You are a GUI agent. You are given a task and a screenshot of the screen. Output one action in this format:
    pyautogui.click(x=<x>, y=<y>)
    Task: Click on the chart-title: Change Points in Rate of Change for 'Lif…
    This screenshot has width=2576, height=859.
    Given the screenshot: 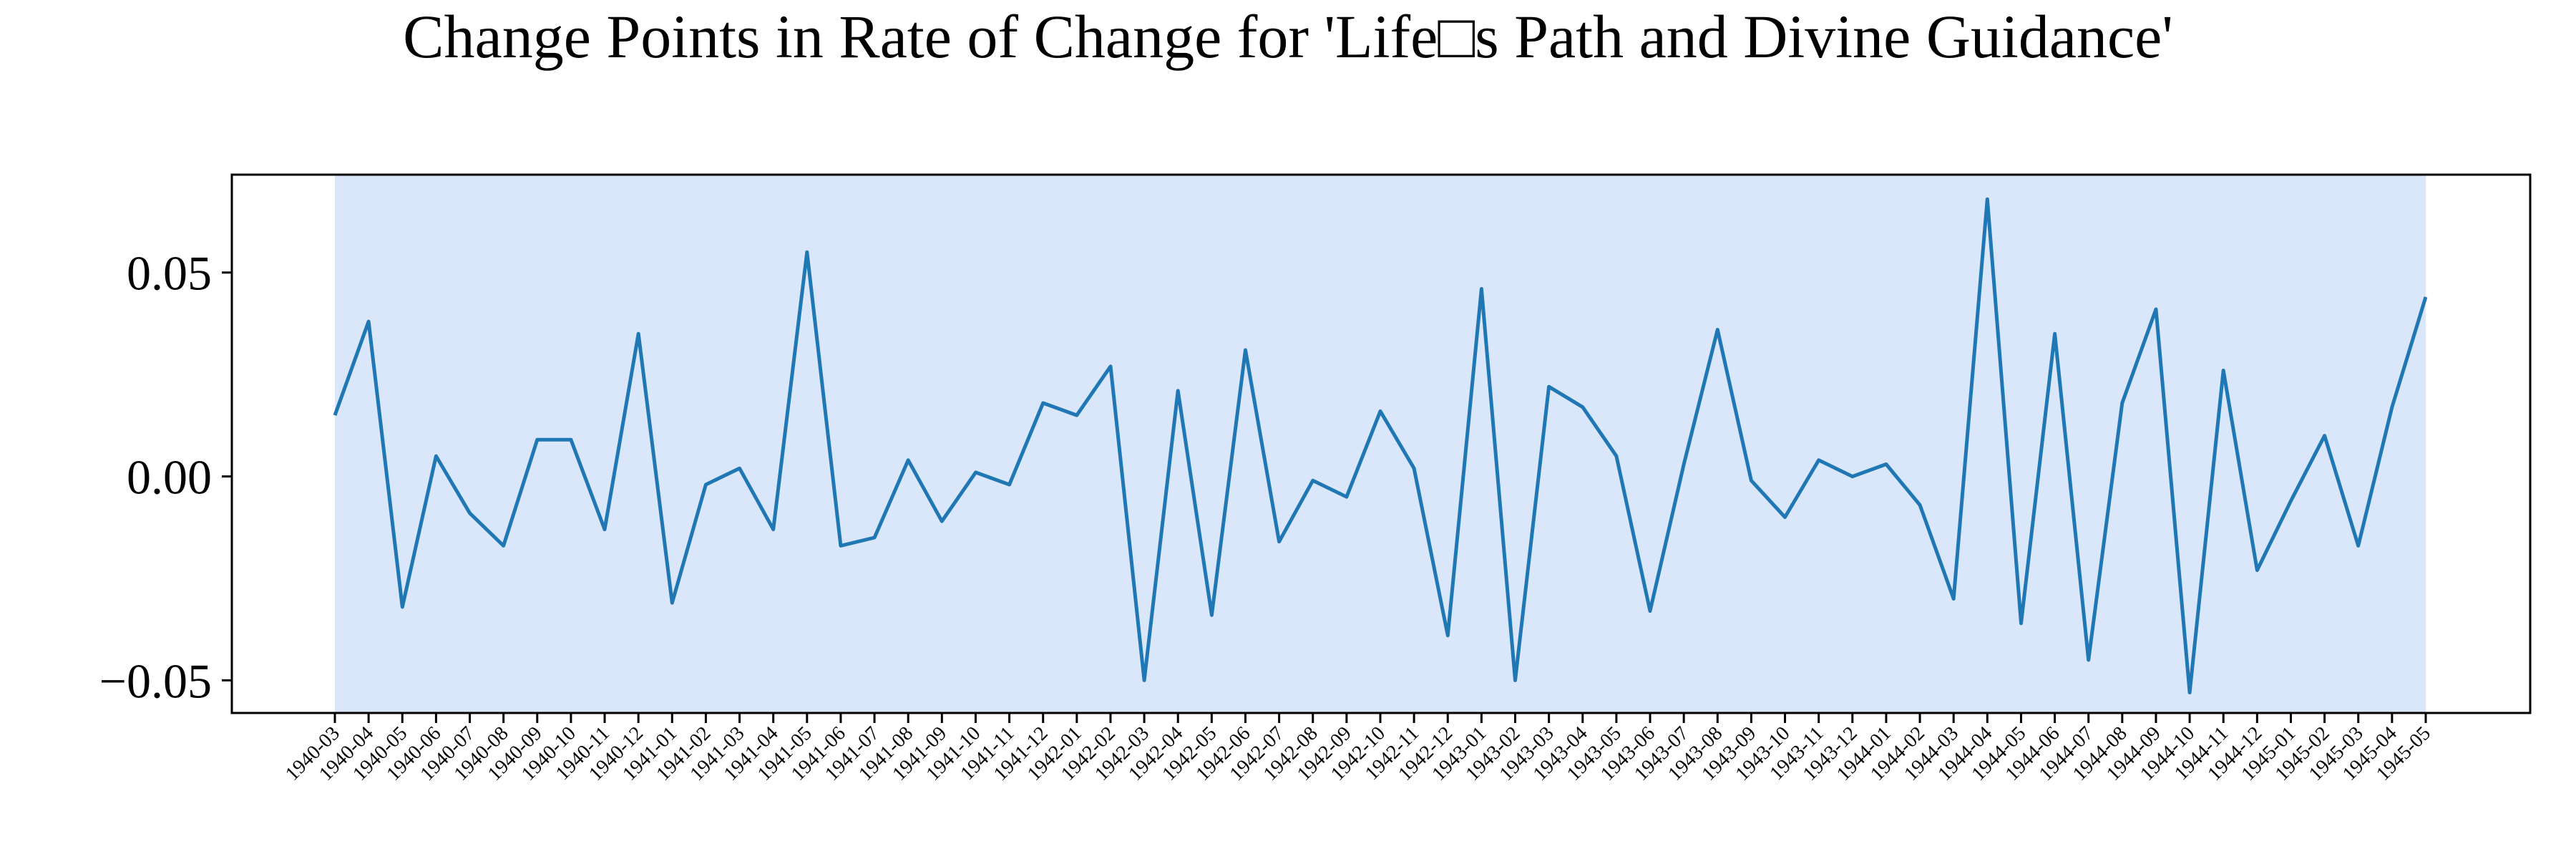 What is the action you would take?
    pyautogui.click(x=1288, y=36)
    